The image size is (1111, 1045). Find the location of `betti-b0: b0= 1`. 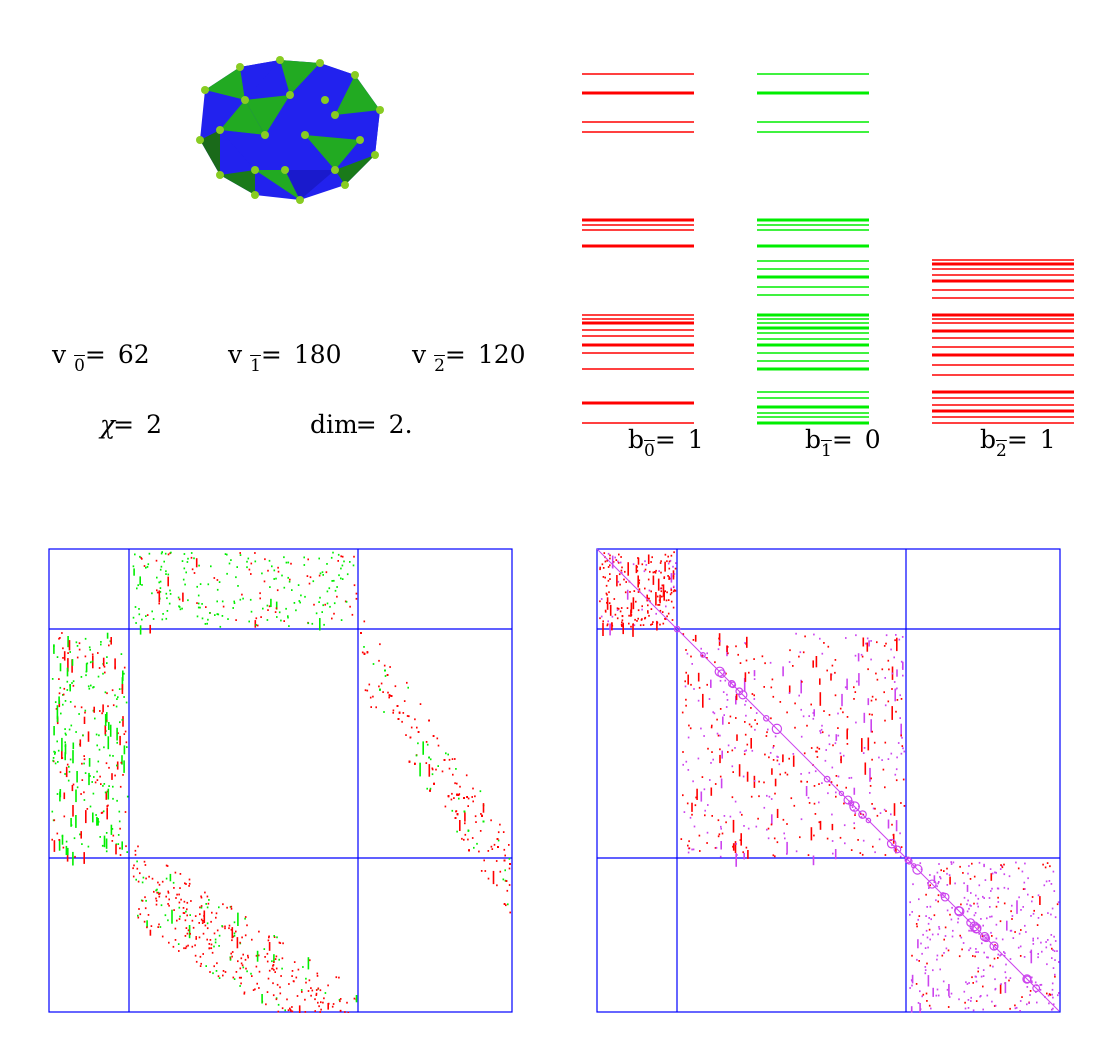

betti-b0: b0= 1 is located at coordinates (666, 443).